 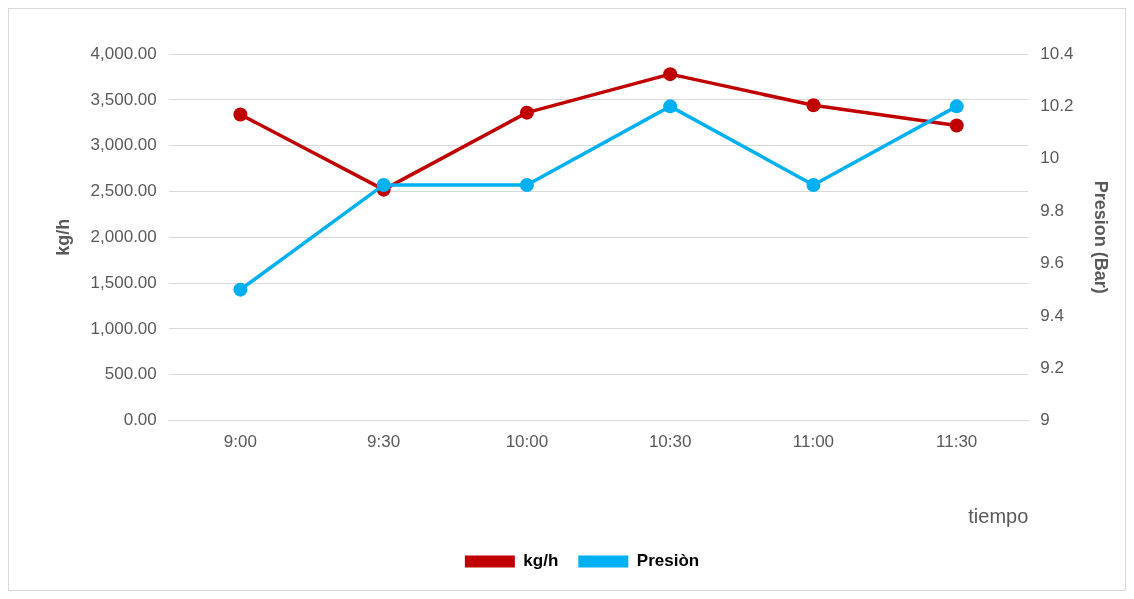 I want to click on y-tick-label: 1,500.00, so click(x=123, y=282).